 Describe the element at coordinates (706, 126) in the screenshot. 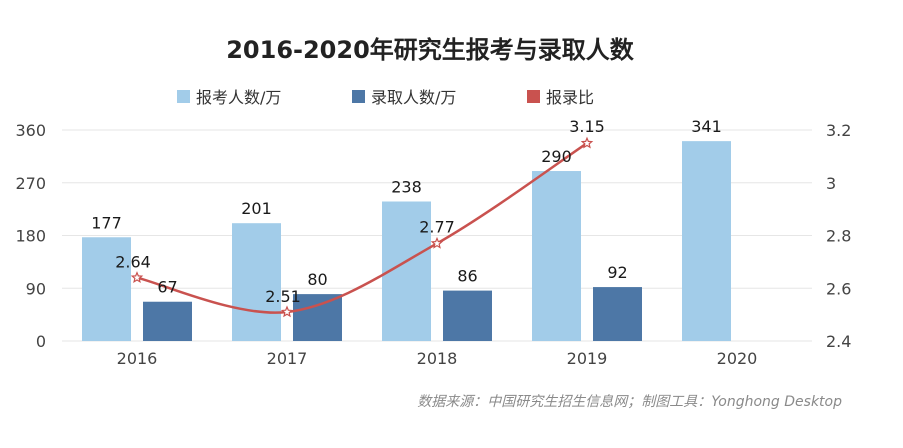

I see `applicants-data-label: 341` at that location.